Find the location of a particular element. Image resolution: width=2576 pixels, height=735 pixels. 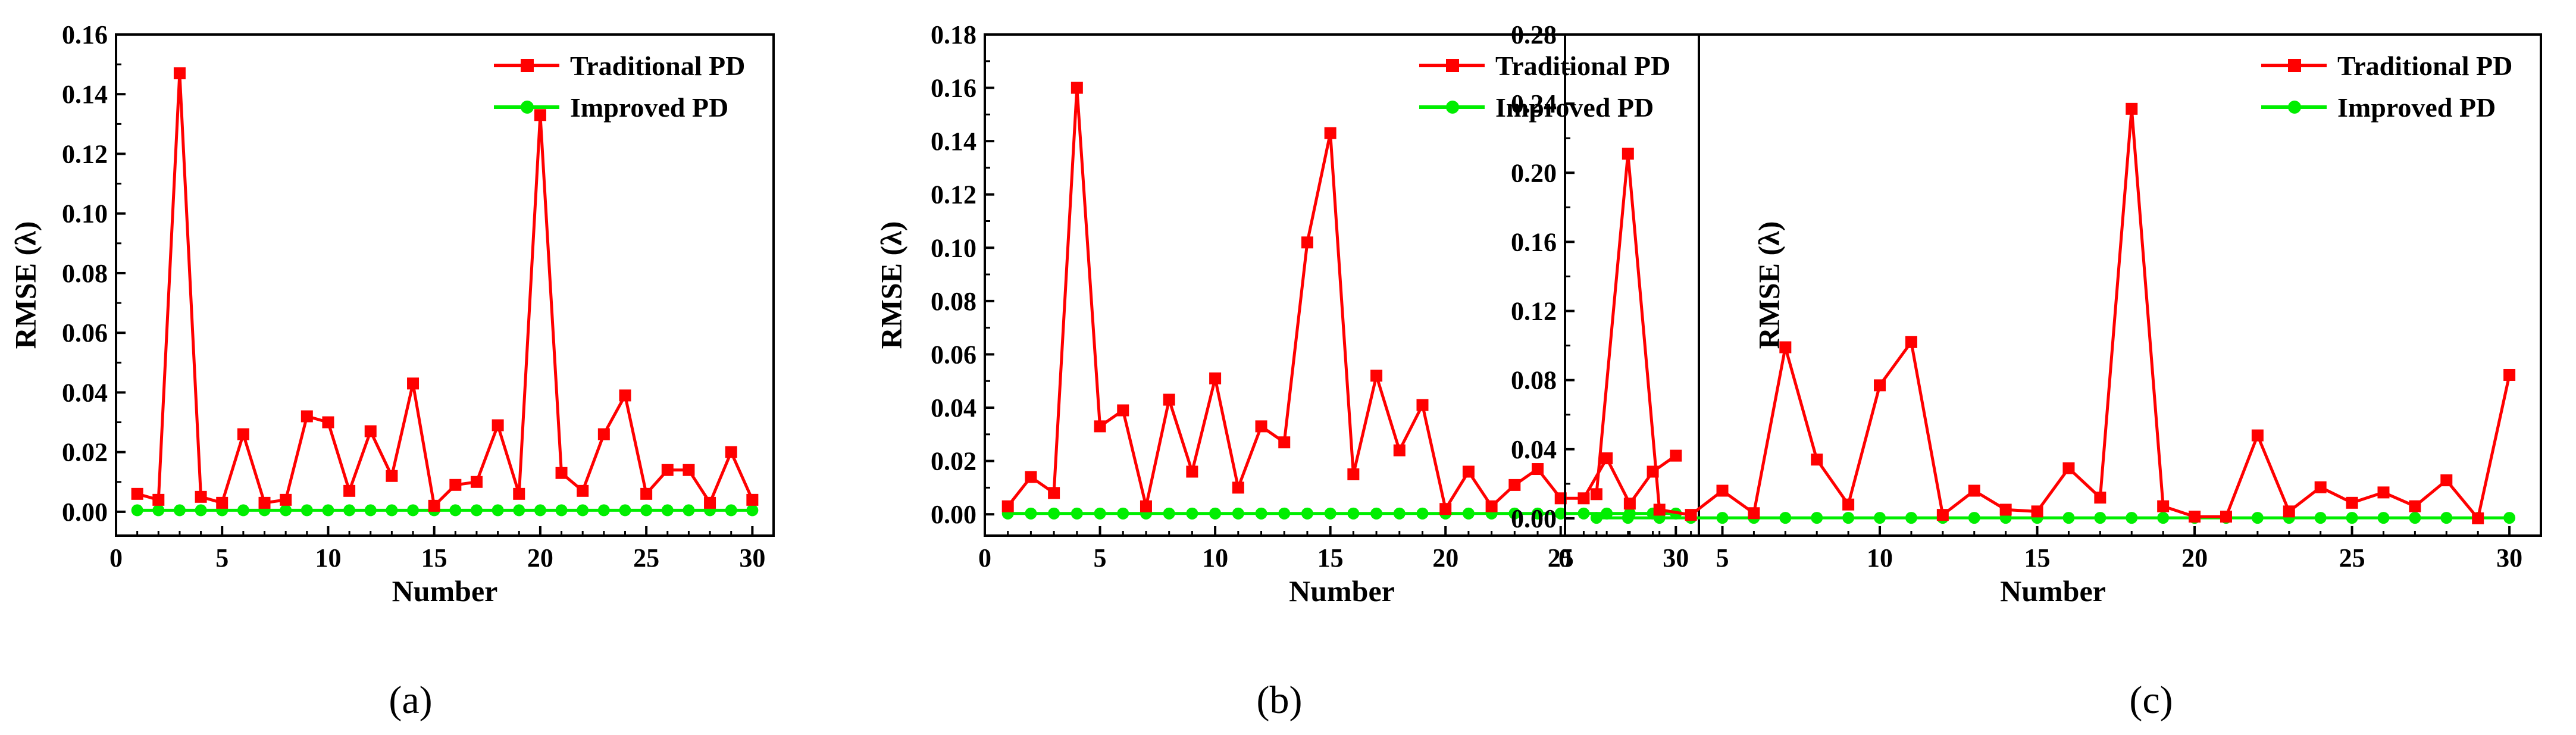

chart-c-x-tick-label: 25 is located at coordinates (2352, 558).